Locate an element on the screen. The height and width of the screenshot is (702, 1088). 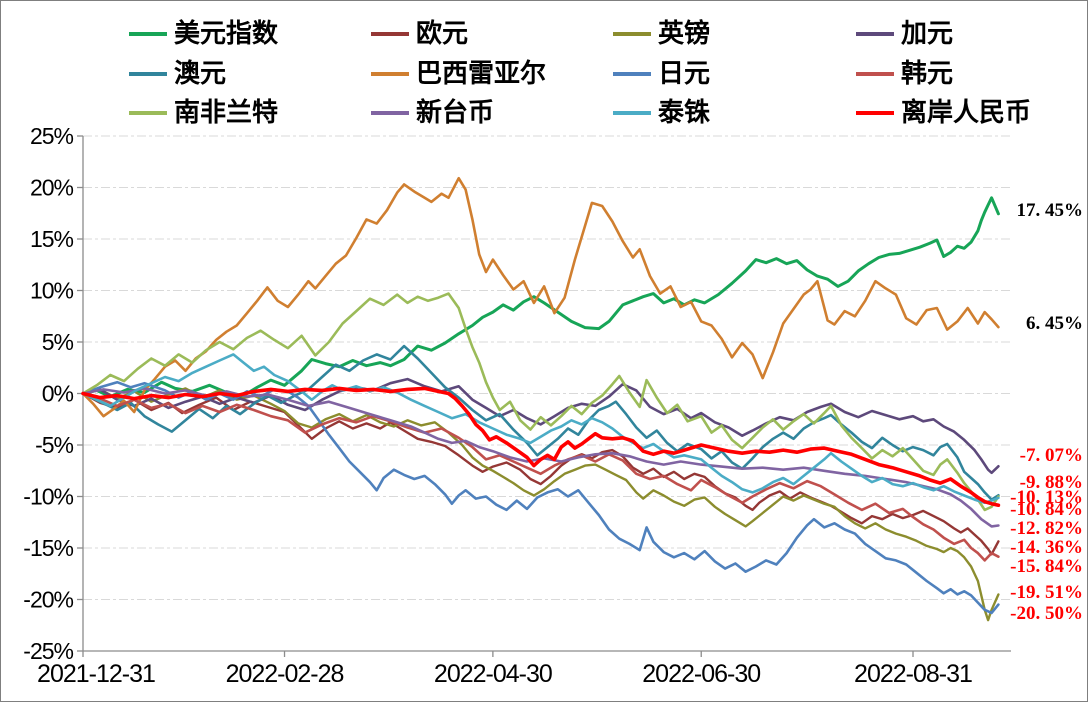
legend-item-cnh: 离岸人民币 is located at coordinates (943, 113).